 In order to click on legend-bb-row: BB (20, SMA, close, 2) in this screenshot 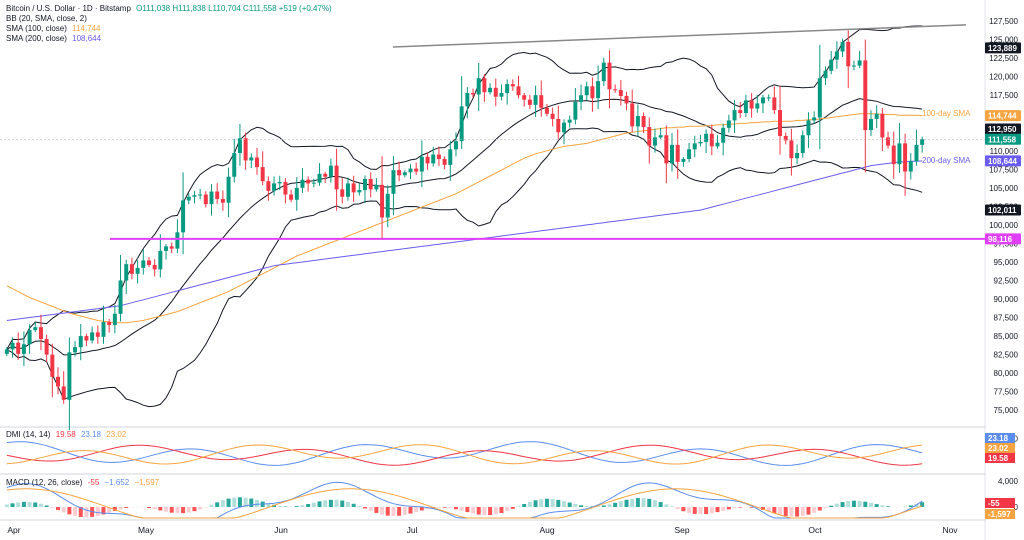, I will do `click(170, 19)`.